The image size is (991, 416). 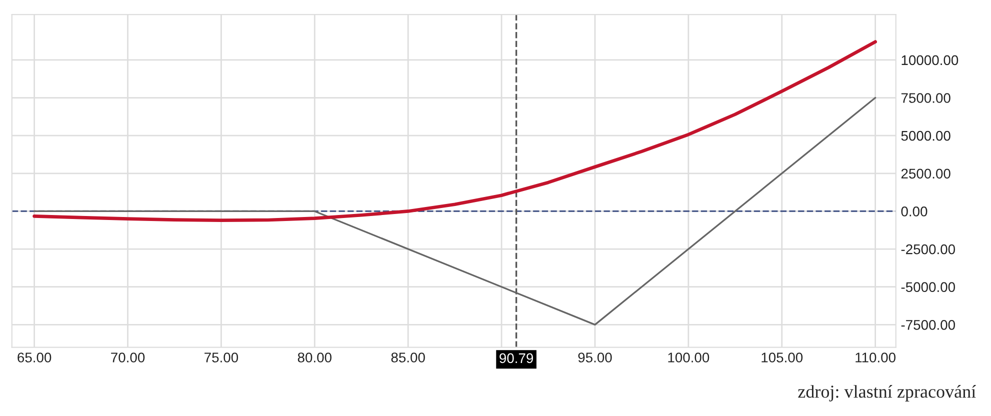 What do you see at coordinates (517, 358) in the screenshot?
I see `ref-line-label: 90.79` at bounding box center [517, 358].